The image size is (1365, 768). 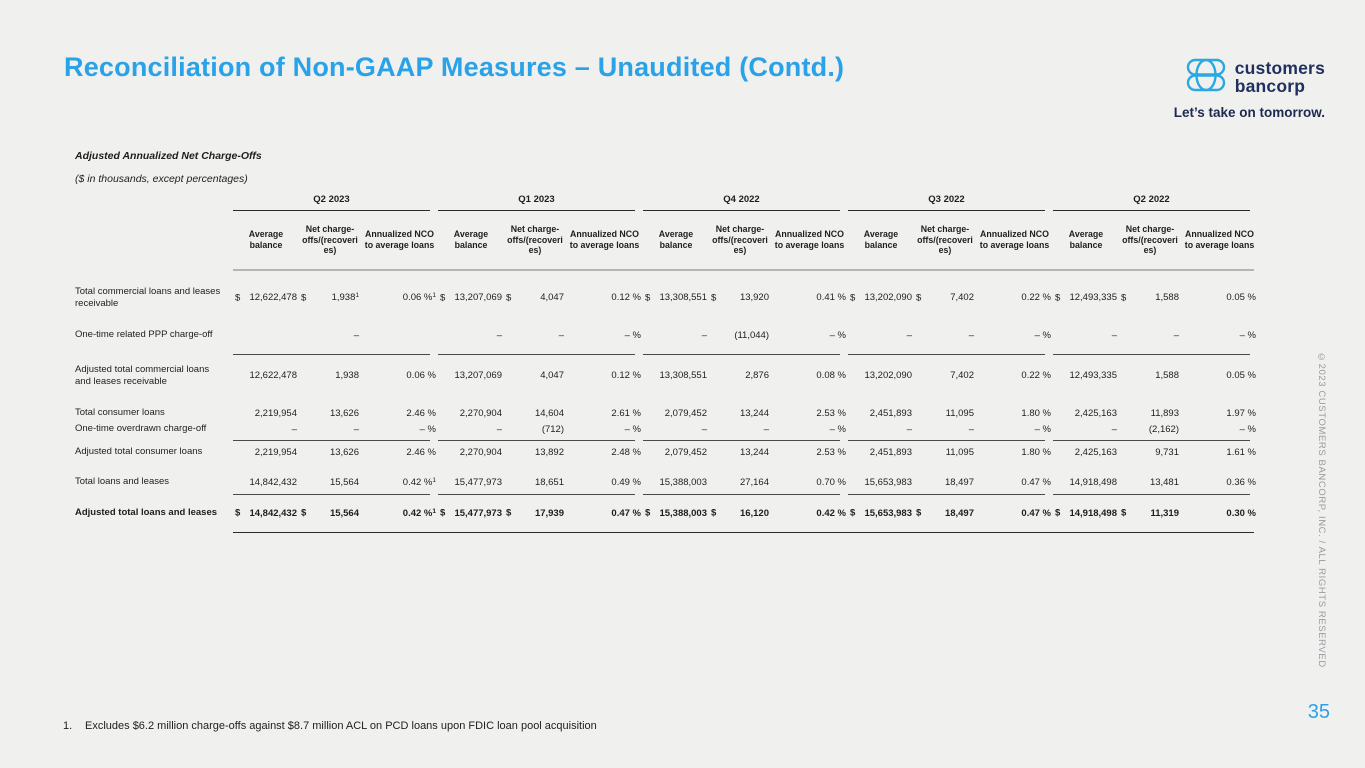 What do you see at coordinates (1270, 85) in the screenshot?
I see `wordmark-line2: bancorp` at bounding box center [1270, 85].